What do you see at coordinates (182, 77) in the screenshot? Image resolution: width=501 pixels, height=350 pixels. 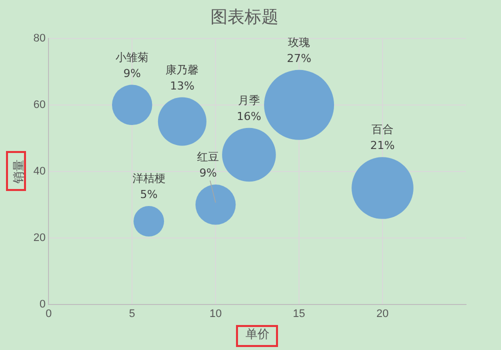 I see `data-label: 康乃馨 13%` at bounding box center [182, 77].